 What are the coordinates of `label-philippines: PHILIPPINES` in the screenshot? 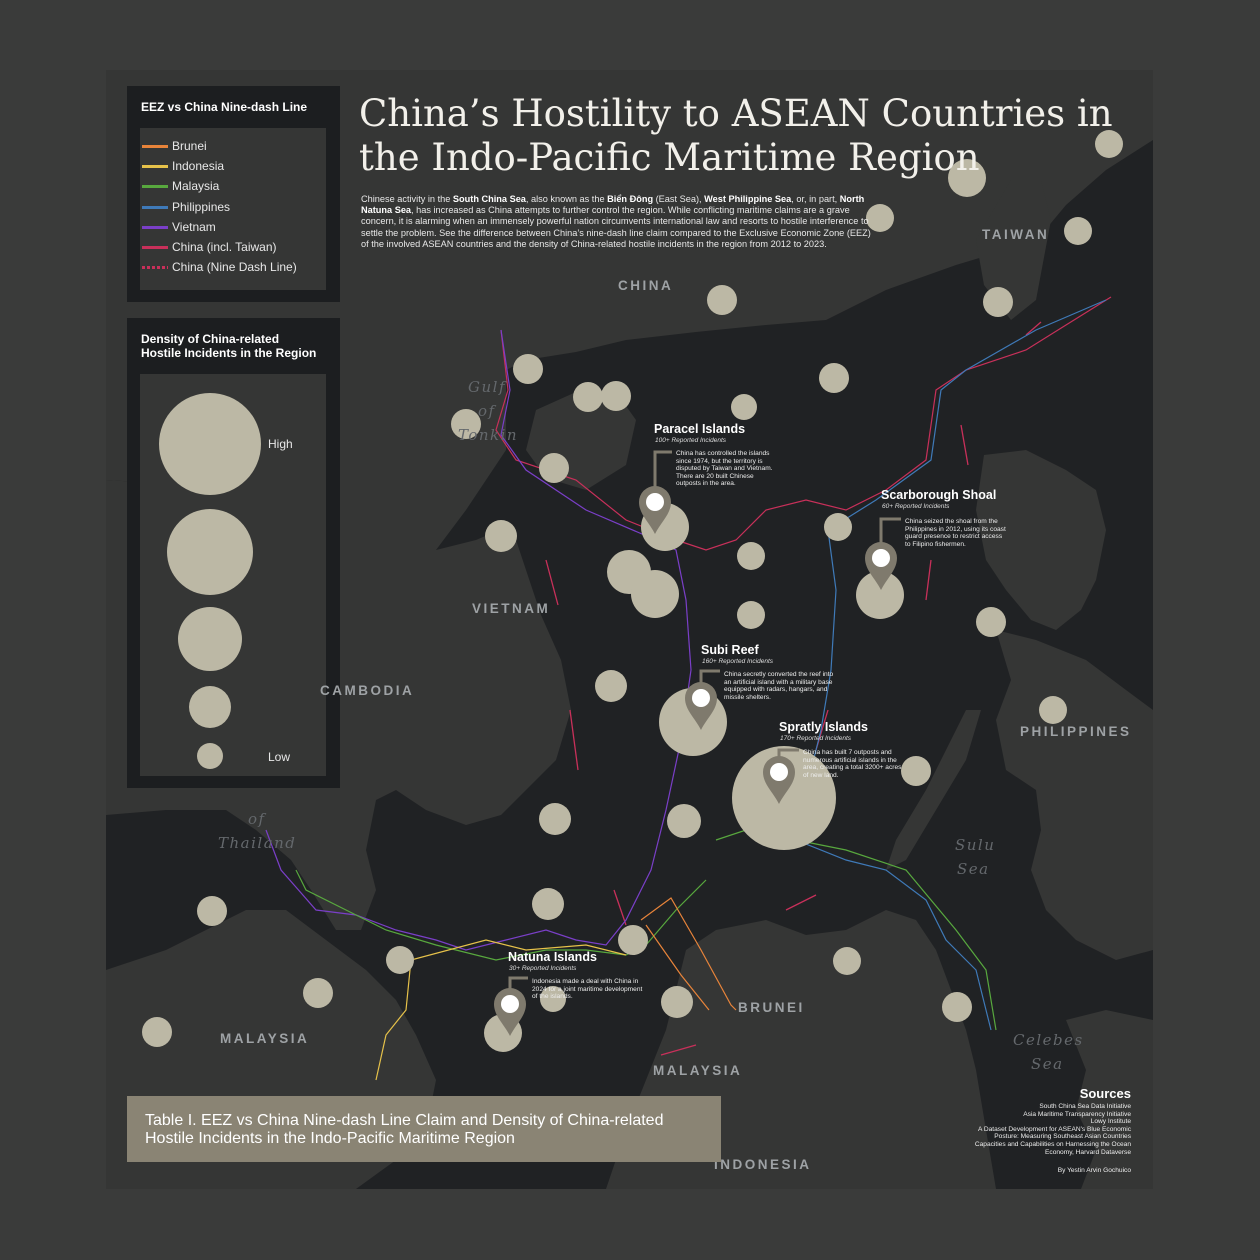 It's located at (1076, 731).